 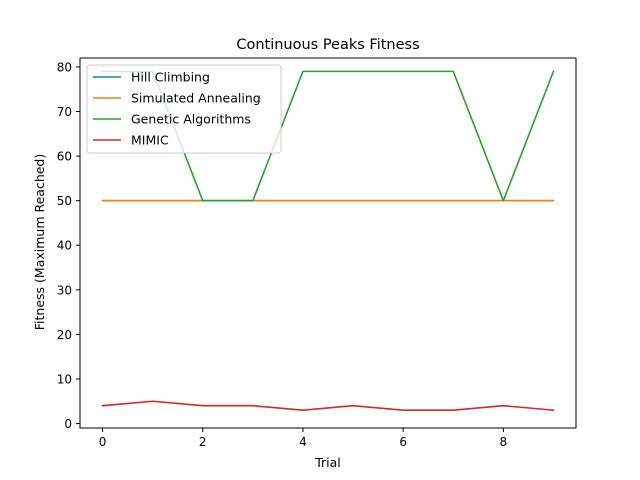 I want to click on y-axis-label: Fitness (Maximum Reached), so click(x=39, y=242).